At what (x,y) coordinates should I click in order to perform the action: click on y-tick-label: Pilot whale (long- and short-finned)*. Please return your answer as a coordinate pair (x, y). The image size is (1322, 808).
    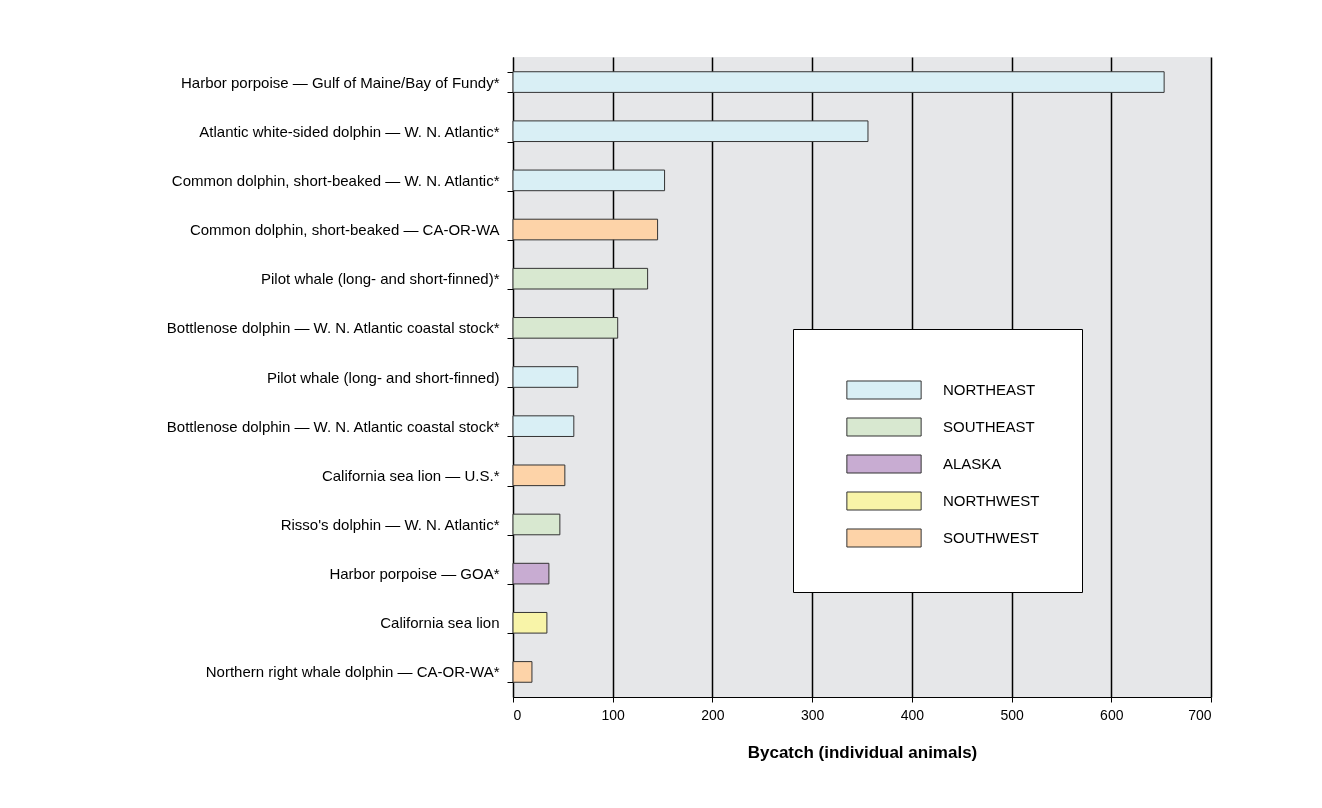
    Looking at the image, I should click on (380, 279).